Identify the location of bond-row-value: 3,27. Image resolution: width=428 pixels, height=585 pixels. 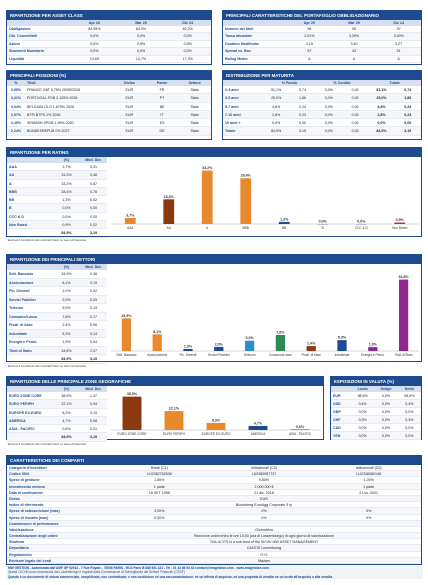
(399, 43).